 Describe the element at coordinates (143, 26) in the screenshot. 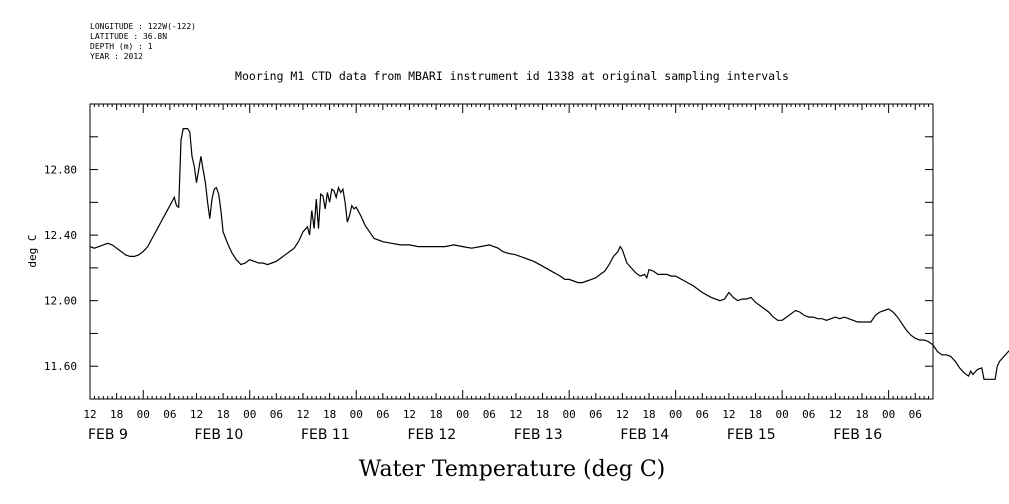

I see `longitude-label: LONGITUDE : 122W(-122)` at that location.